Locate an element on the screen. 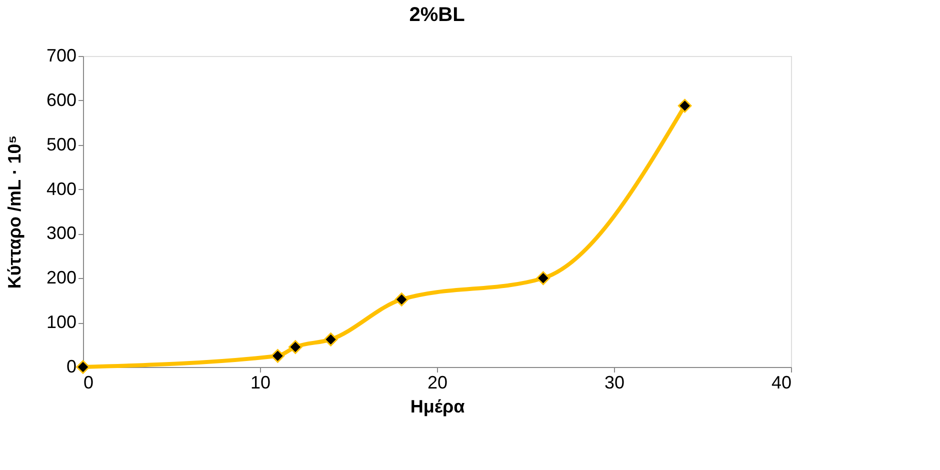 The width and height of the screenshot is (940, 470). y-tick-label: 700 is located at coordinates (61, 56).